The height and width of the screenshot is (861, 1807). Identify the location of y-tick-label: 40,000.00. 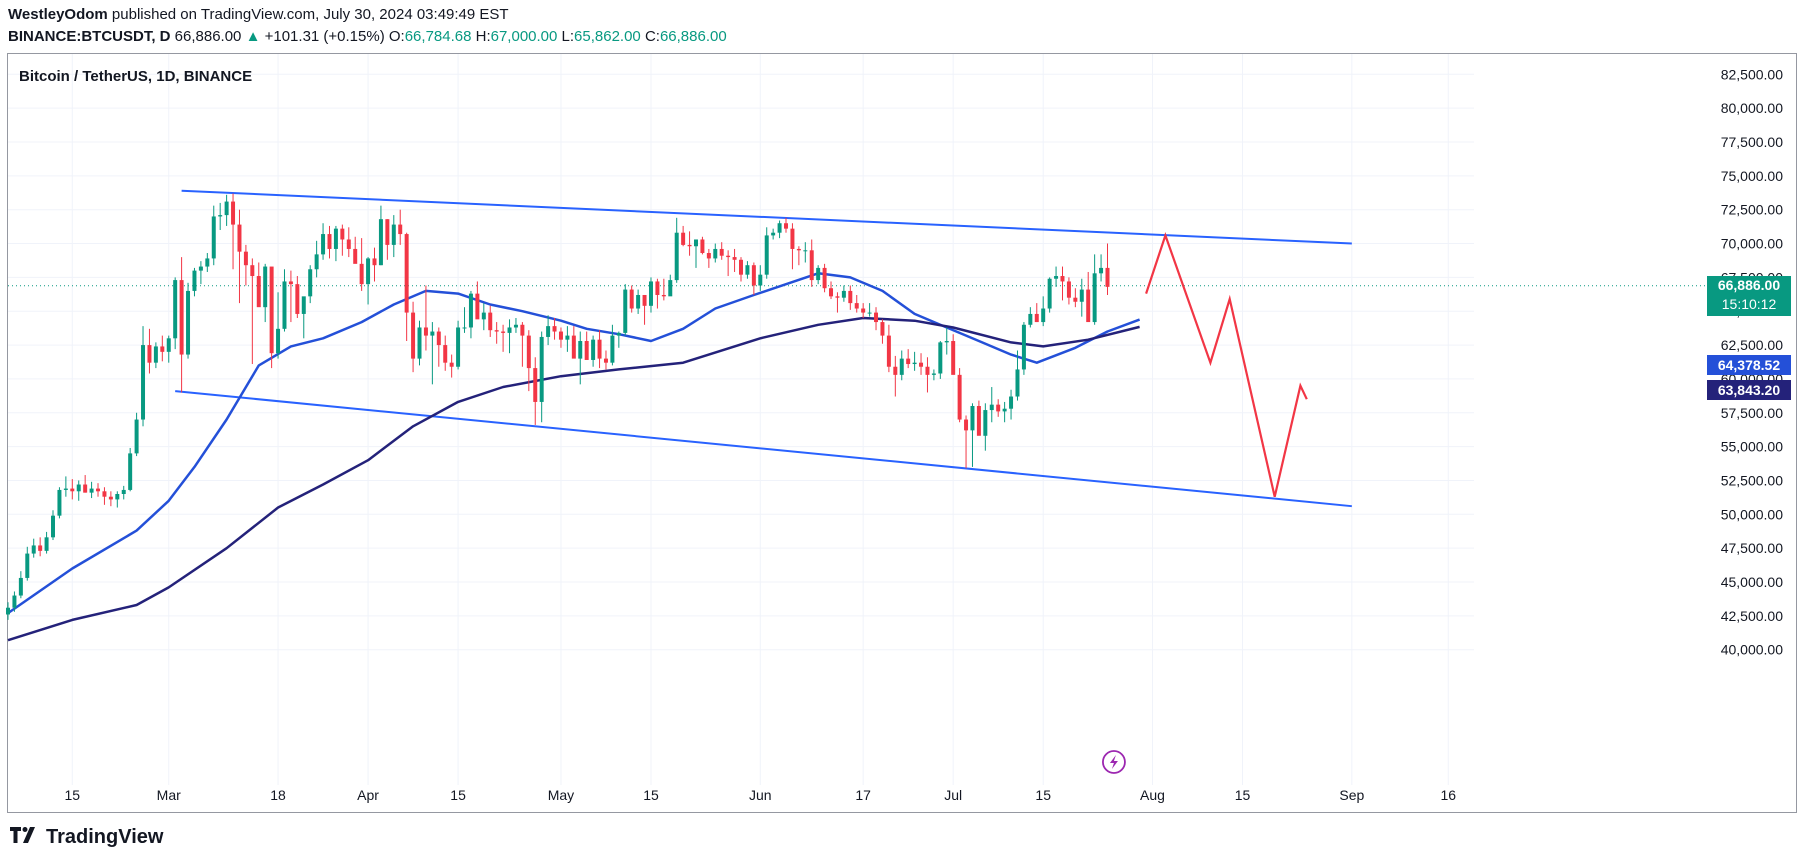
(1752, 650).